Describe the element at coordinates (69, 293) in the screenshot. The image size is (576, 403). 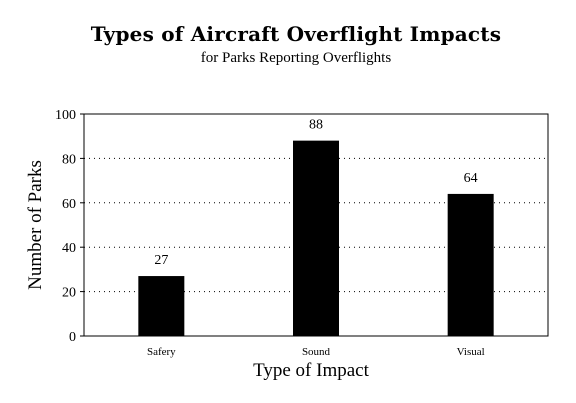
I see `y-tick-label: 20` at that location.